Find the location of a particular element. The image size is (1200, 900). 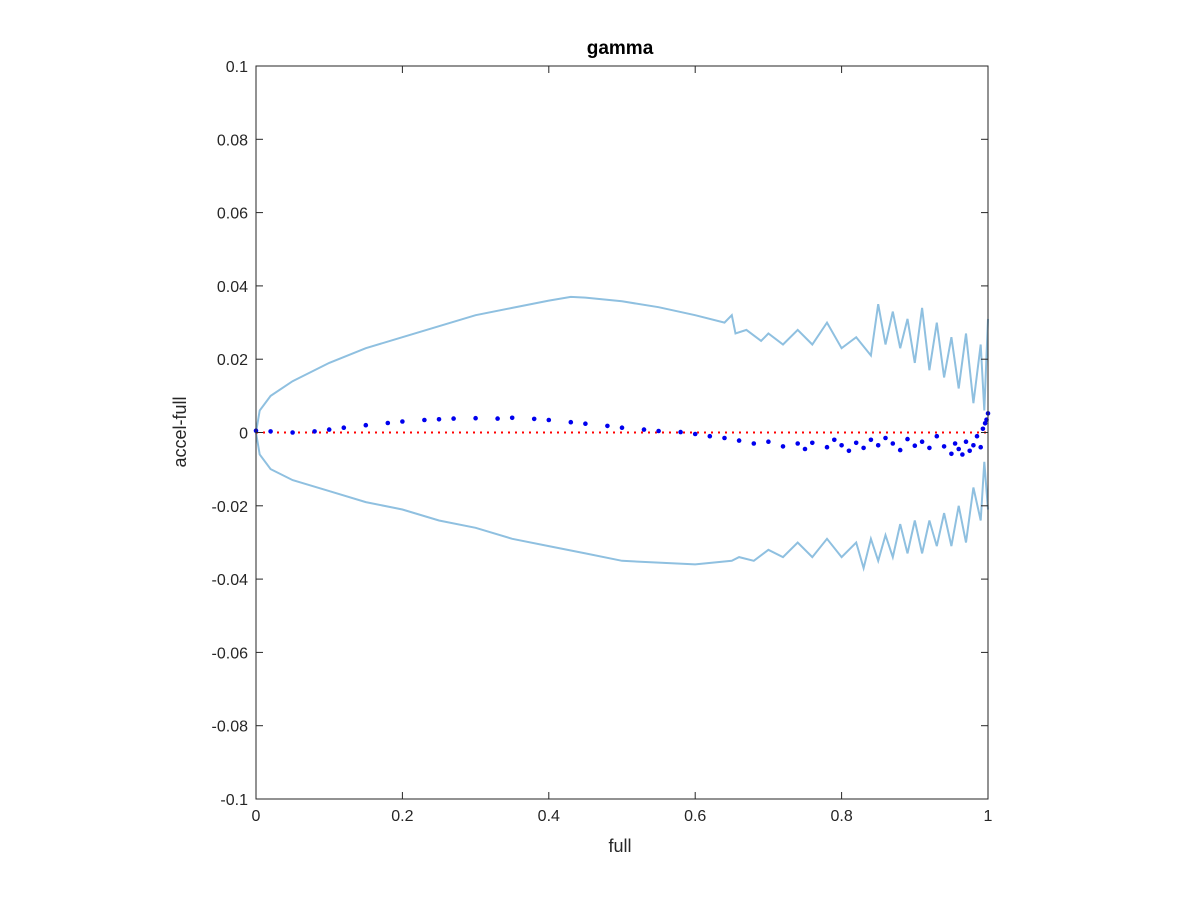

x-tick-label: 0.2 is located at coordinates (402, 816).